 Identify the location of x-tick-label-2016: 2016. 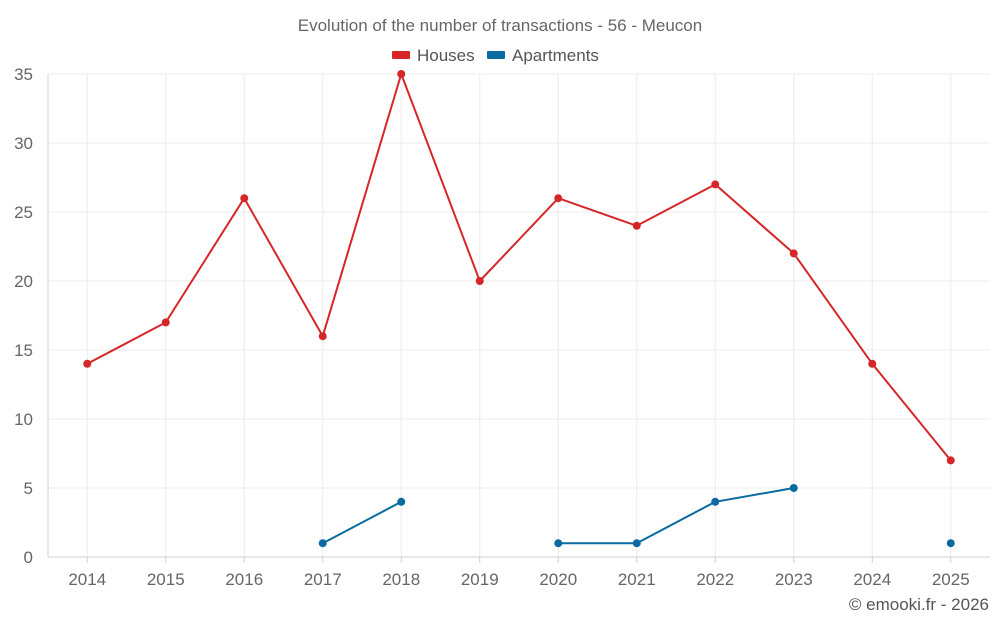
(244, 579).